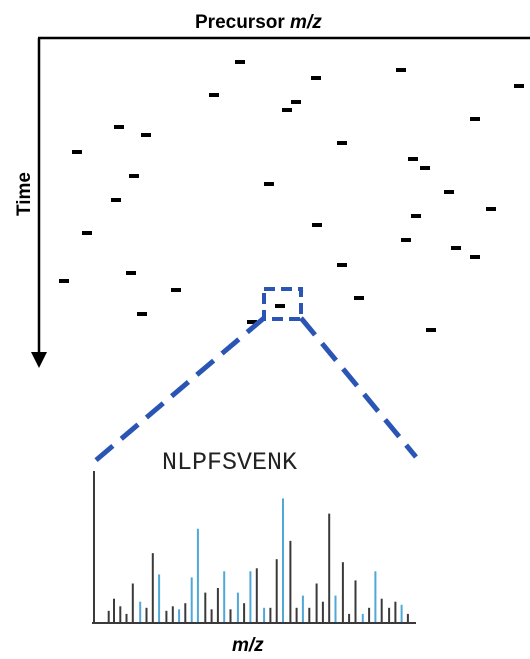 This screenshot has height=659, width=530. Describe the element at coordinates (251, 547) in the screenshot. I see `spectrum-peaks` at that location.